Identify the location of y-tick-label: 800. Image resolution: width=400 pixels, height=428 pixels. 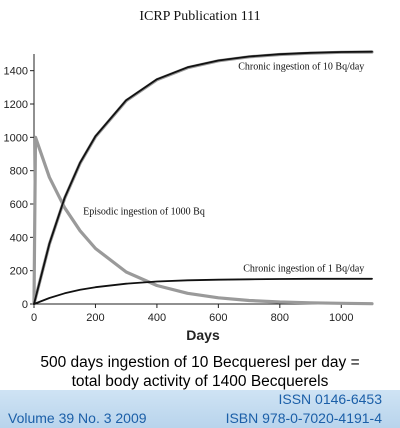
(19, 172).